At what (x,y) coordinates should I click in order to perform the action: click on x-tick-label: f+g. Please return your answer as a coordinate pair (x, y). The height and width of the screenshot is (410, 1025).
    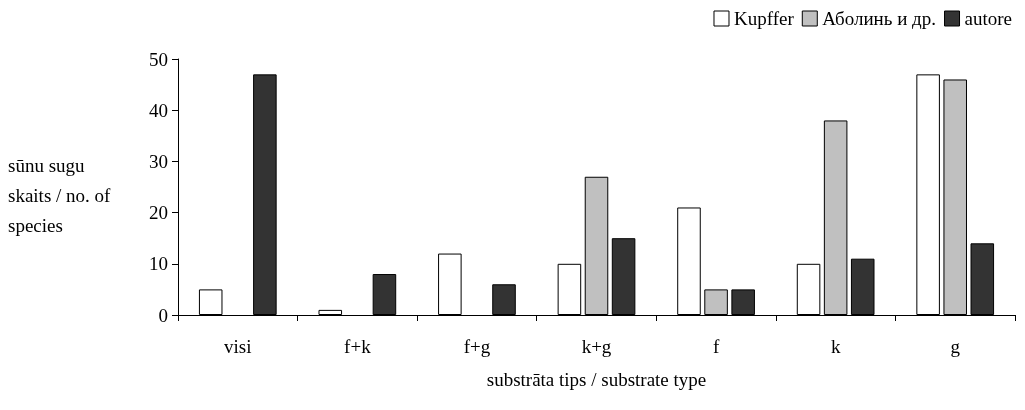
    Looking at the image, I should click on (477, 346).